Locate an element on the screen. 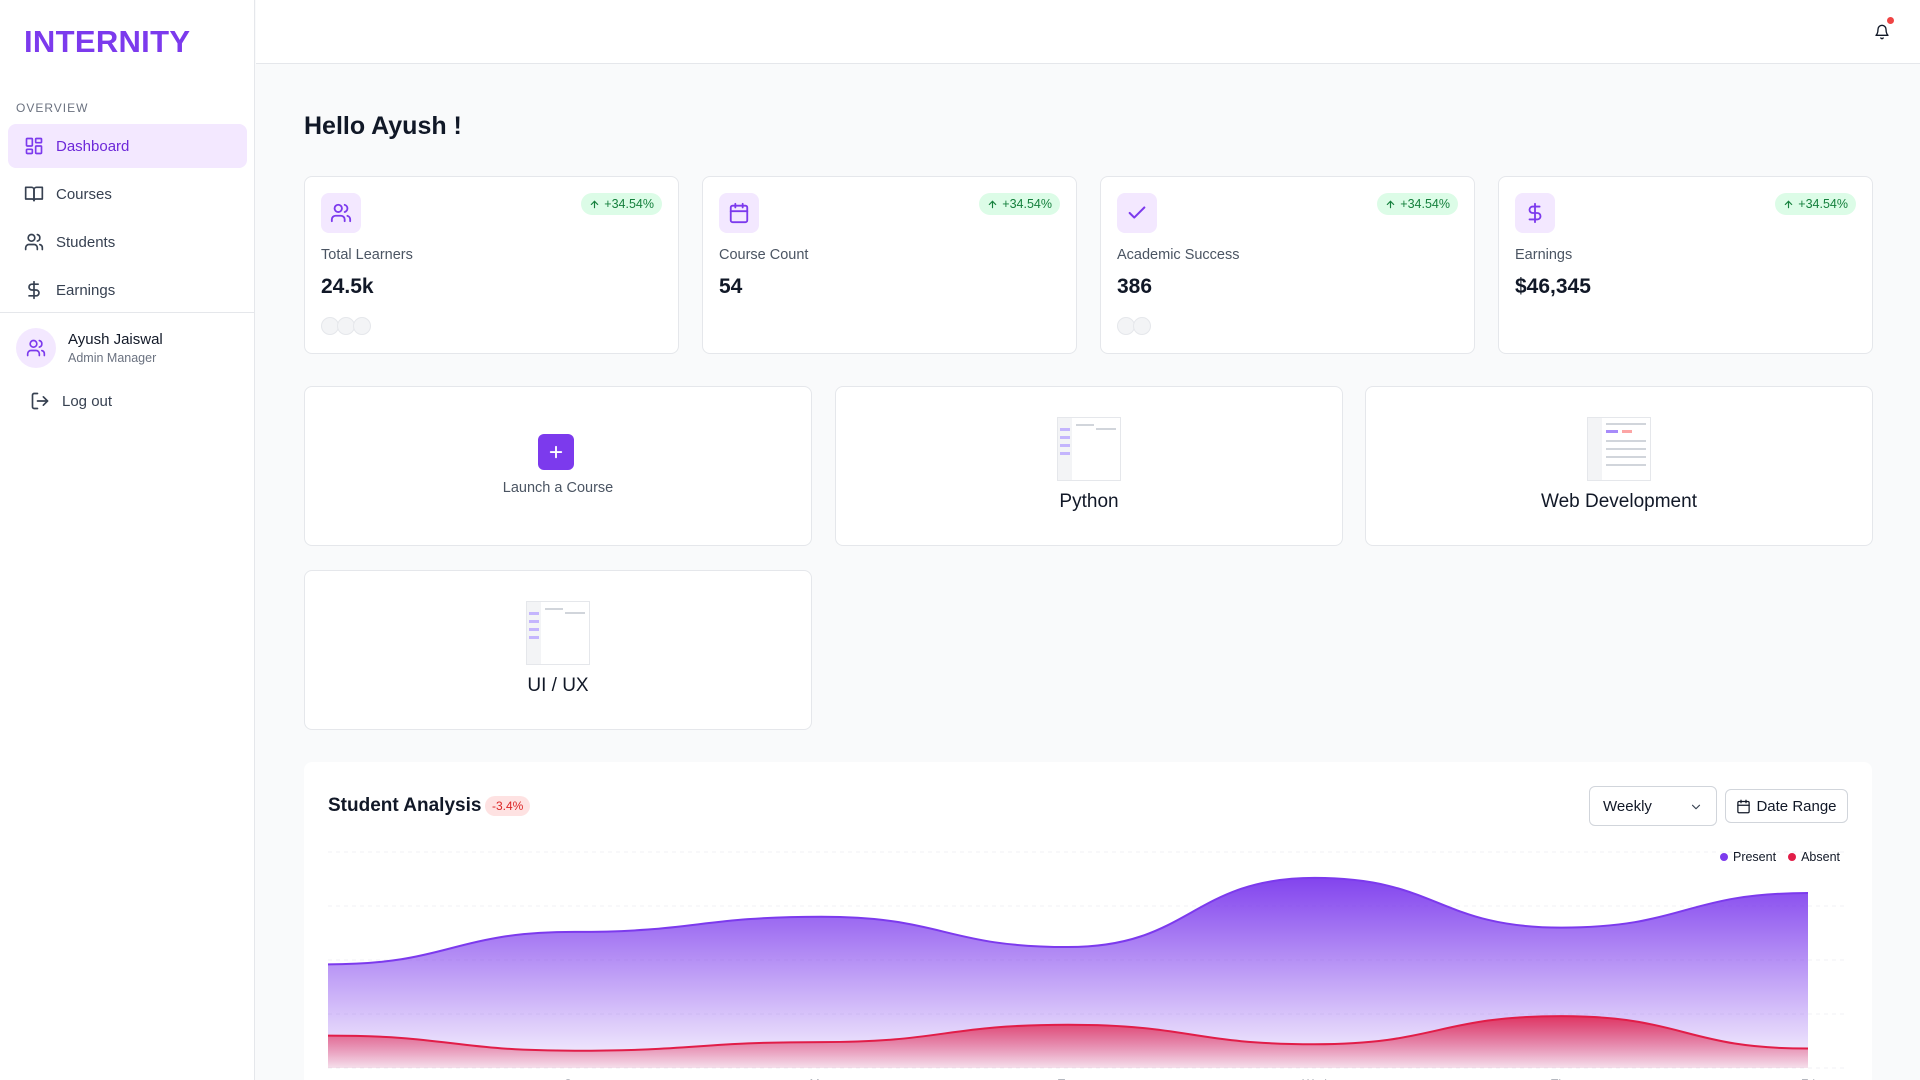 The width and height of the screenshot is (1920, 1080). plus-icon is located at coordinates (556, 452).